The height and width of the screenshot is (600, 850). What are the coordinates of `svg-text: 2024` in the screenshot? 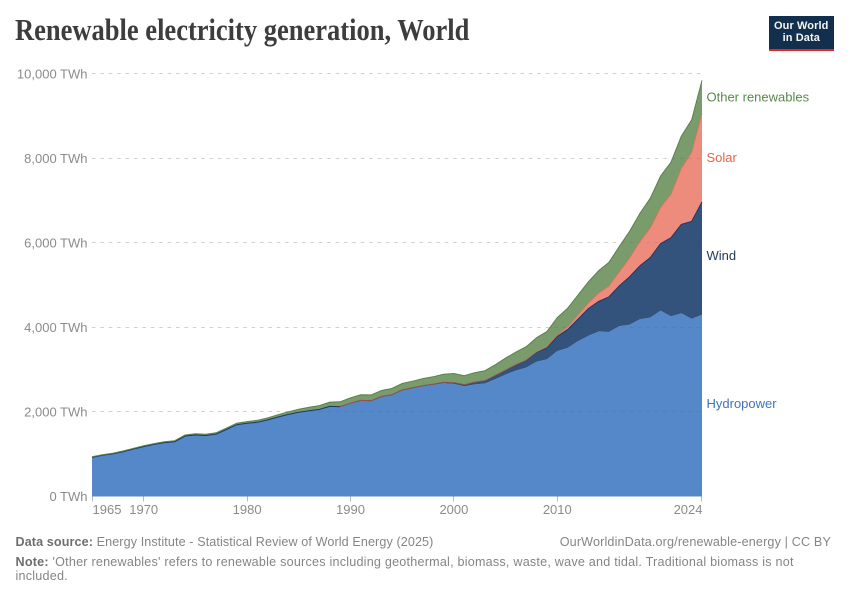 It's located at (688, 509).